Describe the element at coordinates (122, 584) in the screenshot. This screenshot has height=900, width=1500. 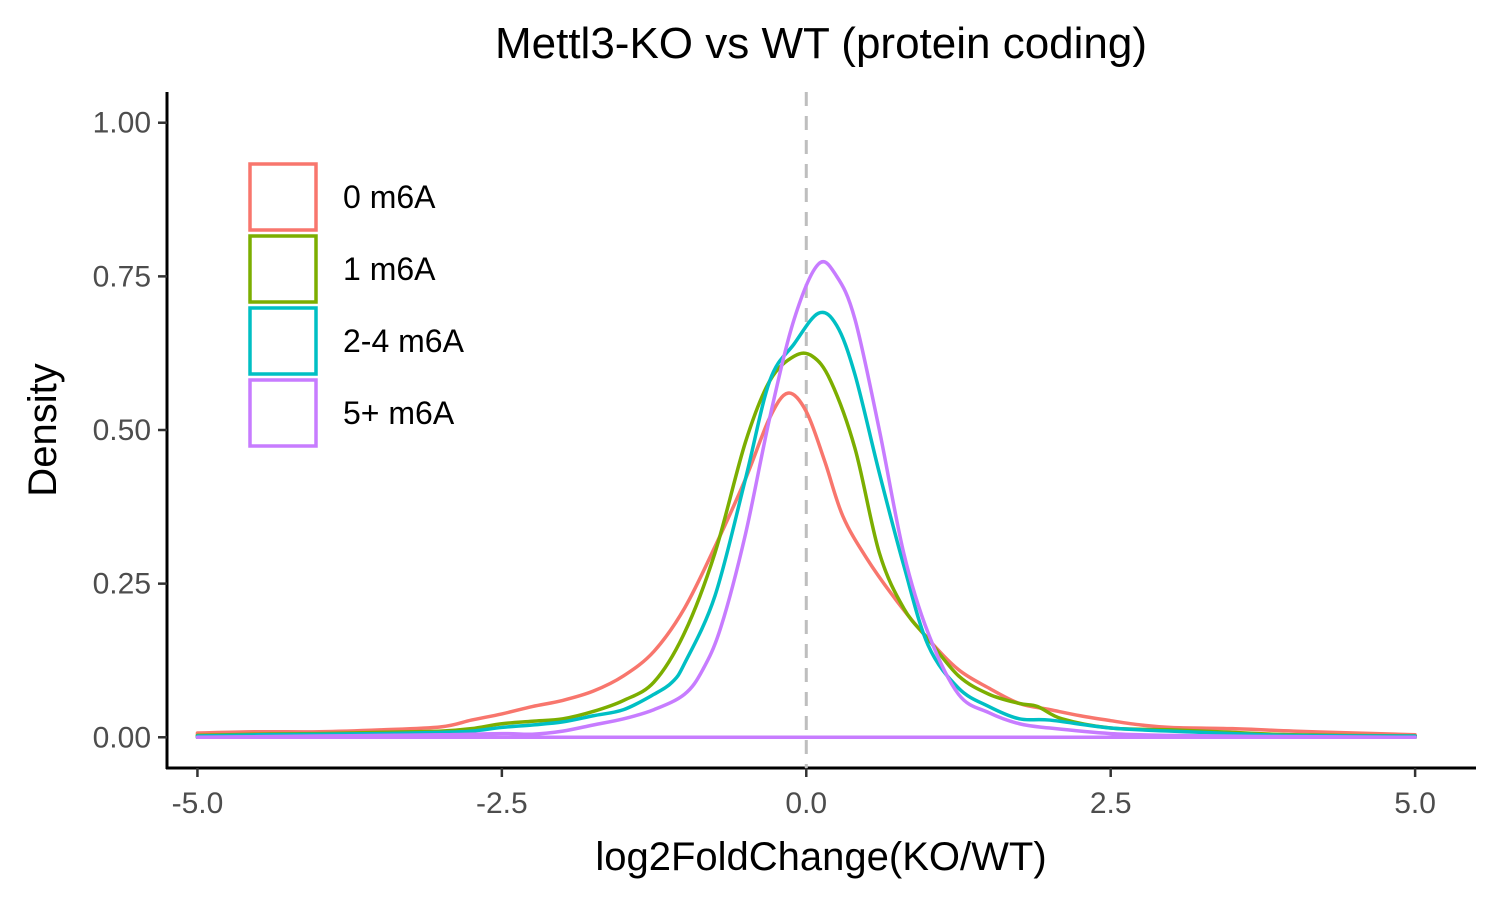
I see `y-tick-label: 0.25` at that location.